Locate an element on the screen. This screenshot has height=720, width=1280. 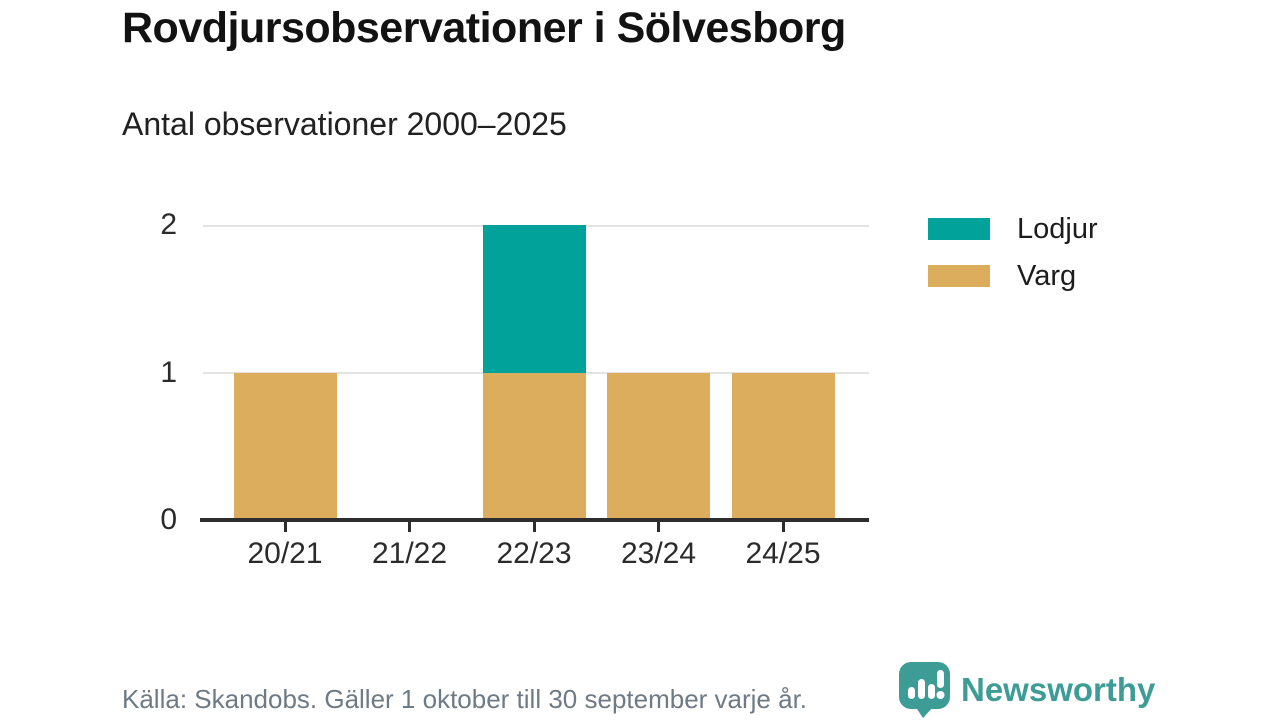
chart-subtitle: Antal observationer 2000–2025 is located at coordinates (344, 124).